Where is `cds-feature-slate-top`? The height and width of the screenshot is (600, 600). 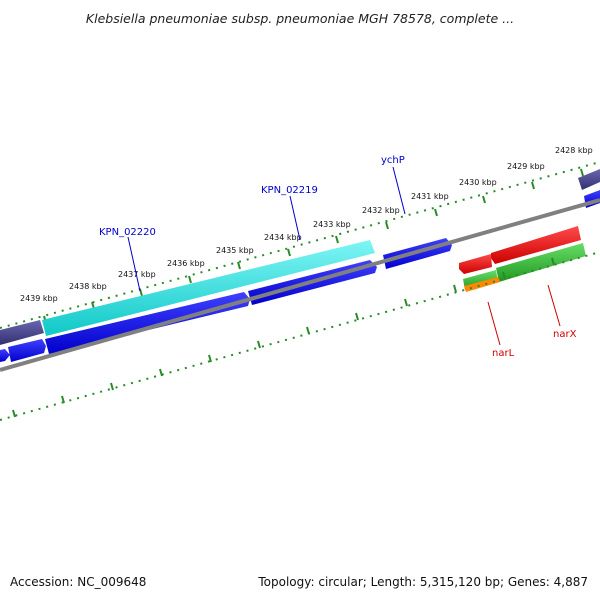 cds-feature-slate-top is located at coordinates (589, 179).